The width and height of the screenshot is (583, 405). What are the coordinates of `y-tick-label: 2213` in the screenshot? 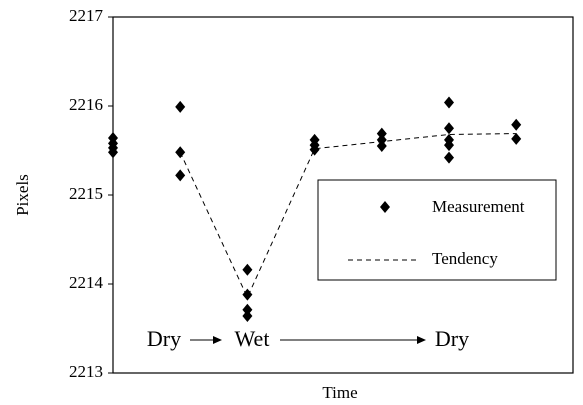 It's located at (86, 371).